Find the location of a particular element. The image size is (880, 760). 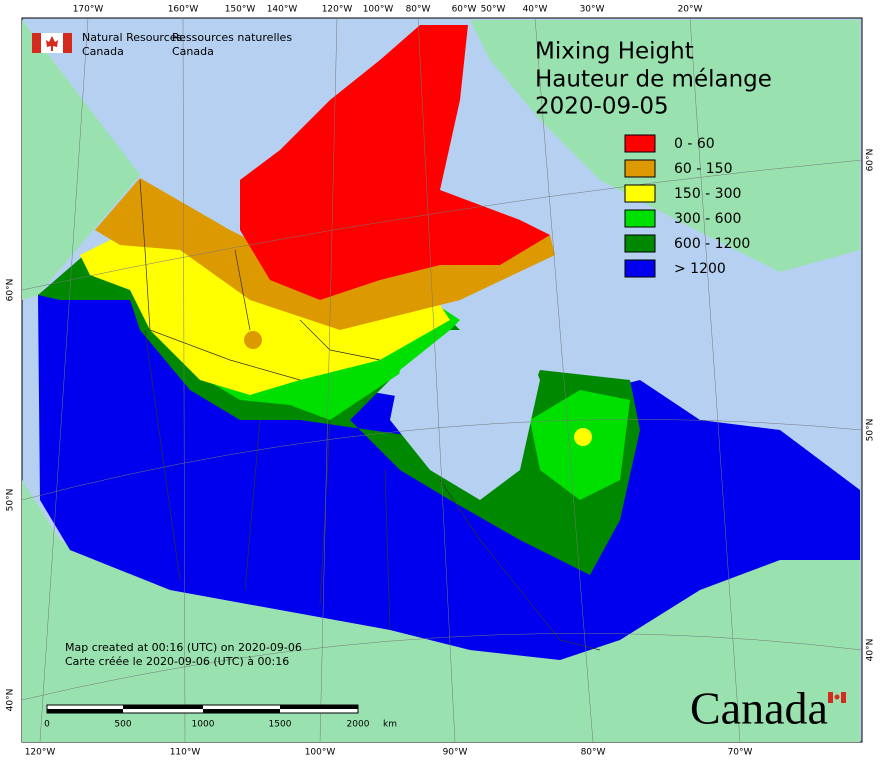

greenland is located at coordinates (665, 146).